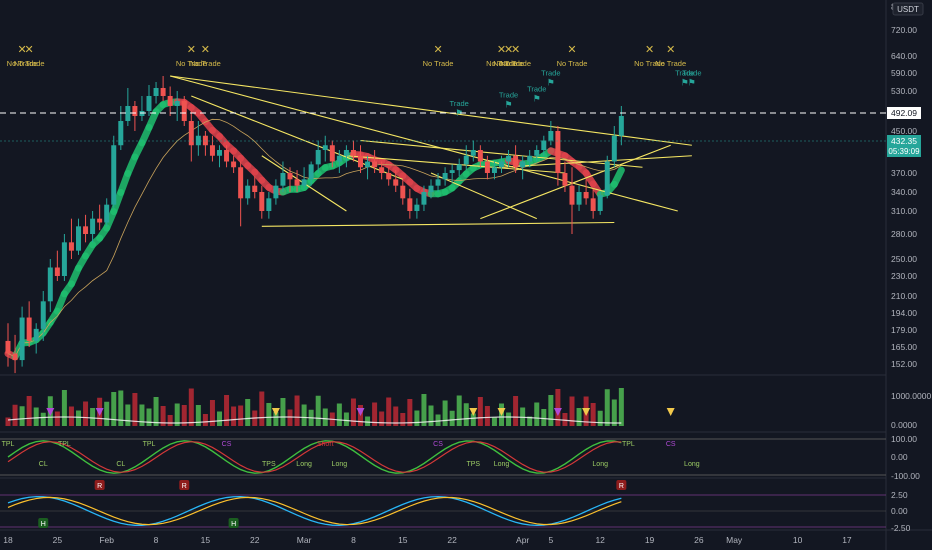  What do you see at coordinates (904, 141) in the screenshot?
I see `current-price-label: 432.35` at bounding box center [904, 141].